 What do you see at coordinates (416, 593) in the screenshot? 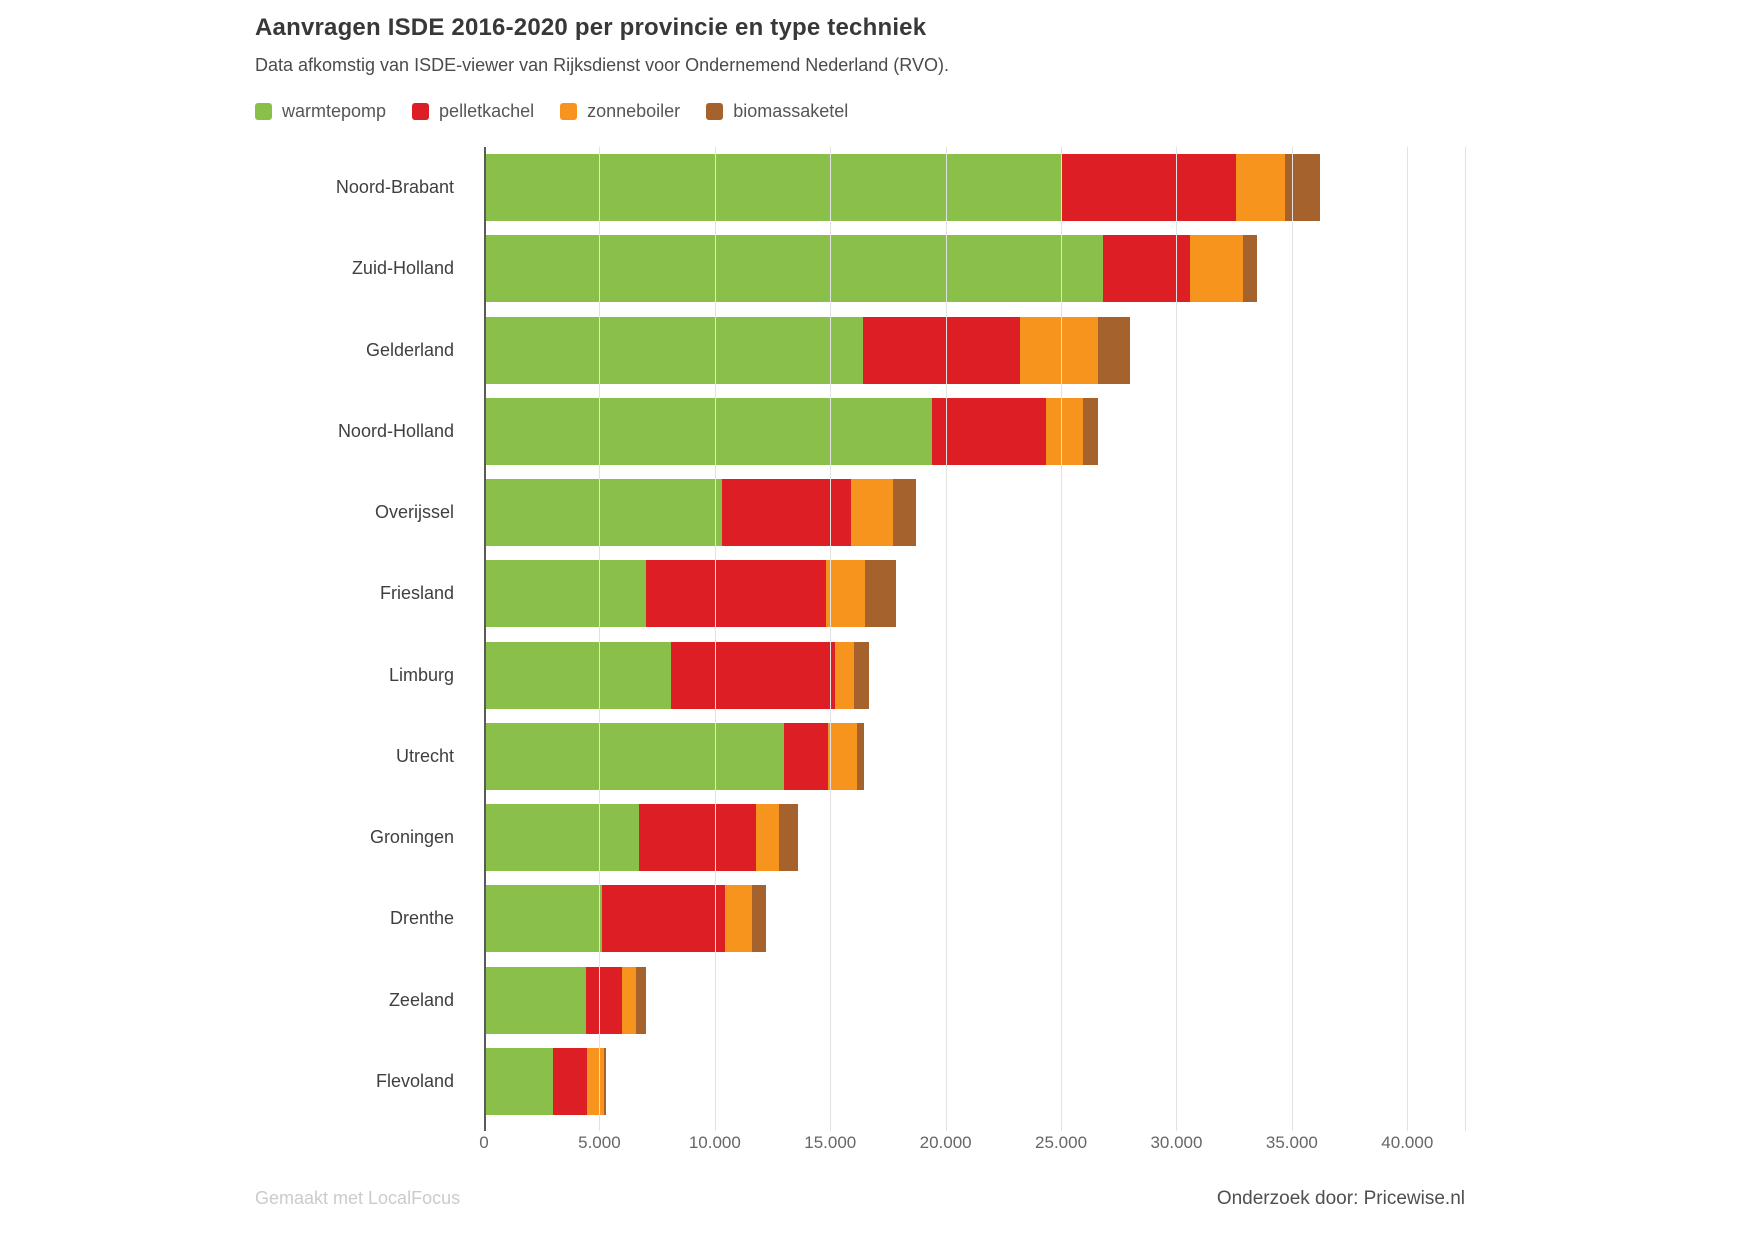
I see `category-label: Friesland` at bounding box center [416, 593].